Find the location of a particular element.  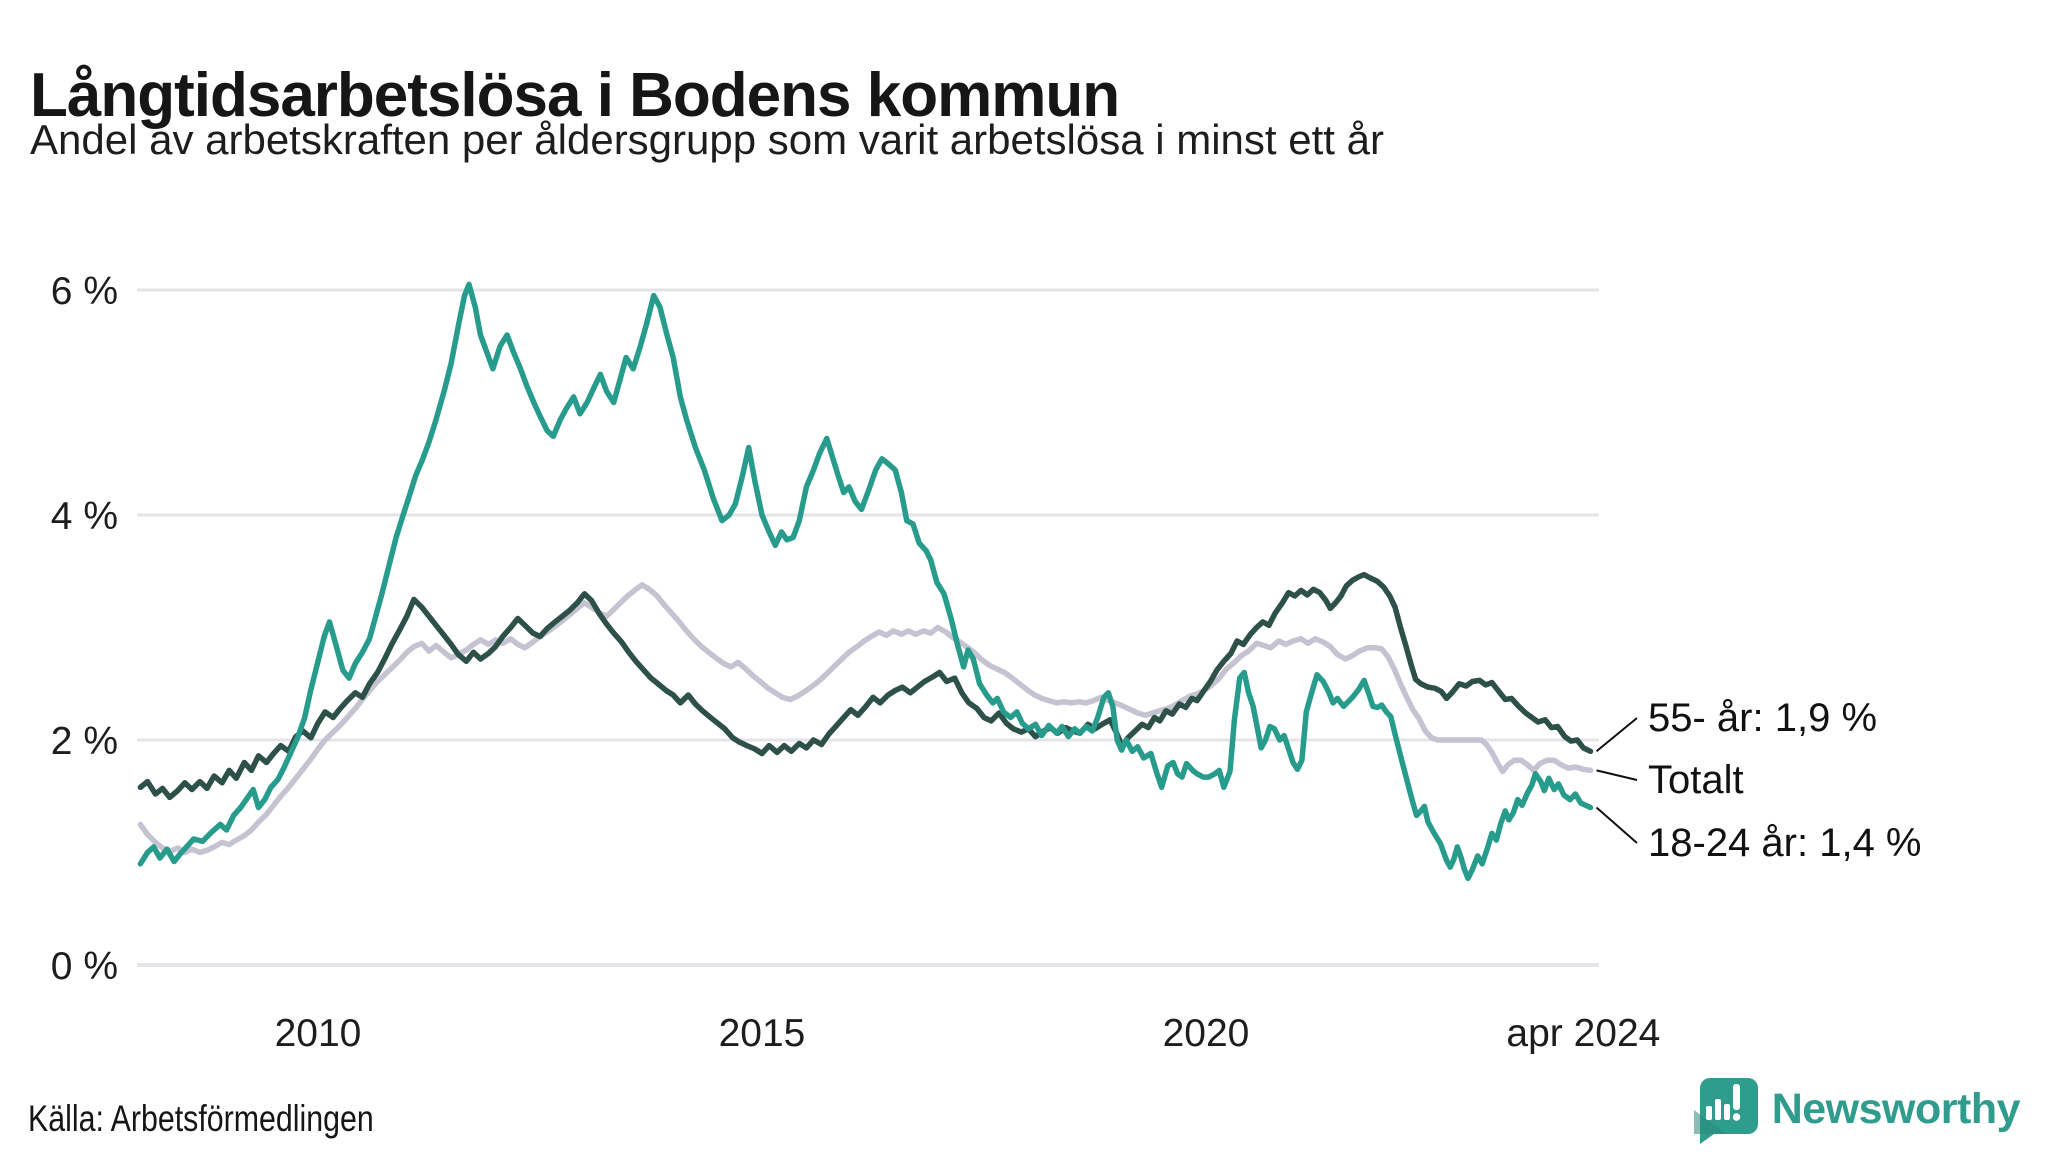

series-end-label: Totalt is located at coordinates (1696, 780).